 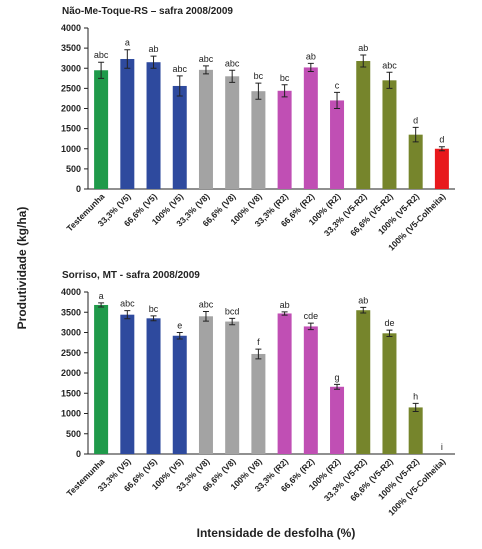 What do you see at coordinates (101, 296) in the screenshot?
I see `significance-letter: a` at bounding box center [101, 296].